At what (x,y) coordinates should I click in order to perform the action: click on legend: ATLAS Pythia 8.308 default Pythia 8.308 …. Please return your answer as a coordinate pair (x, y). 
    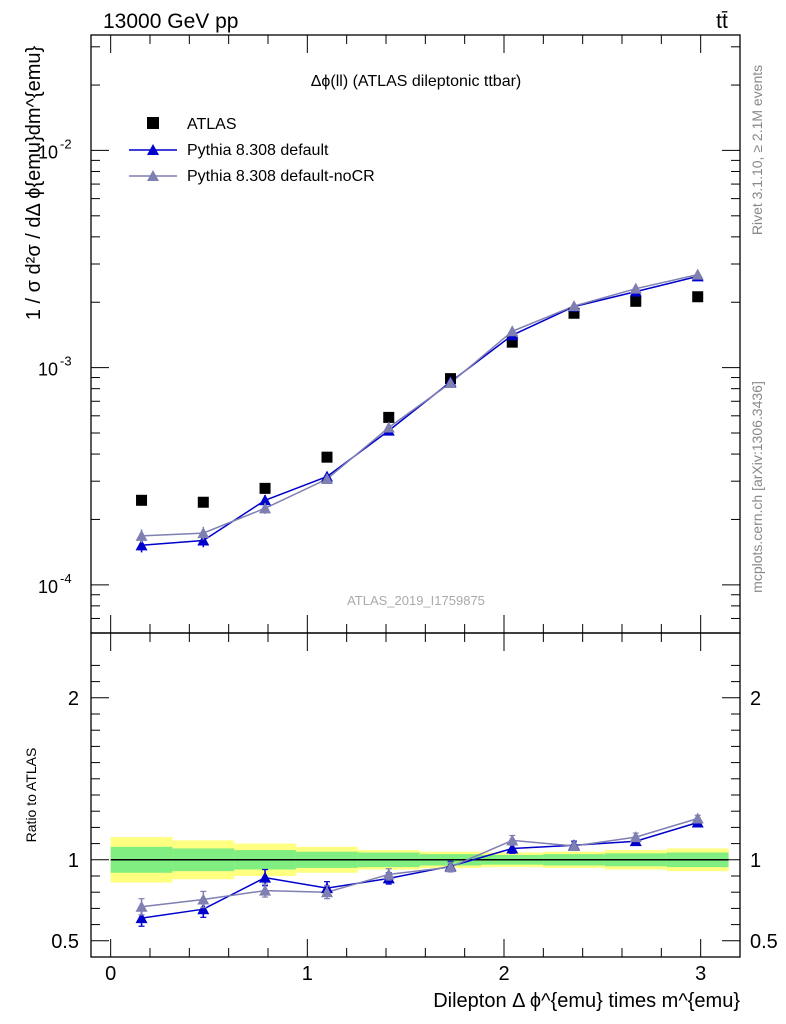
    Looking at the image, I should click on (252, 150).